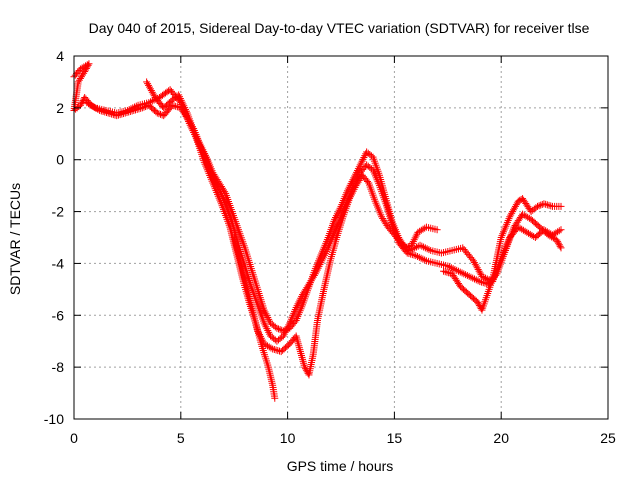 This screenshot has height=480, width=640. What do you see at coordinates (58, 367) in the screenshot?
I see `y-tick-label: -8` at bounding box center [58, 367].